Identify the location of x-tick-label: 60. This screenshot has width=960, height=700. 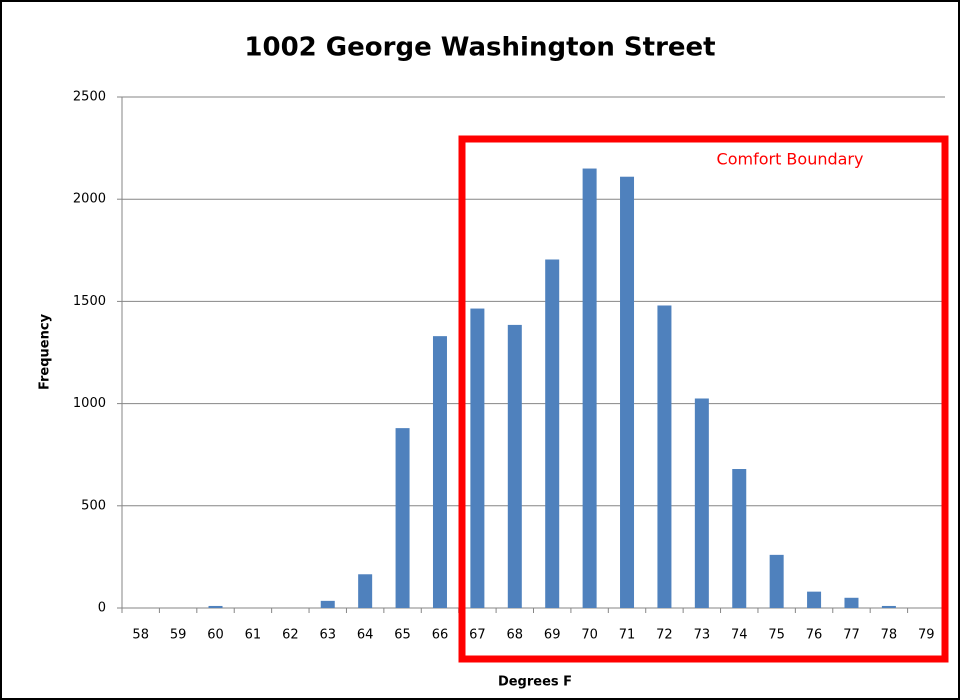
(215, 635).